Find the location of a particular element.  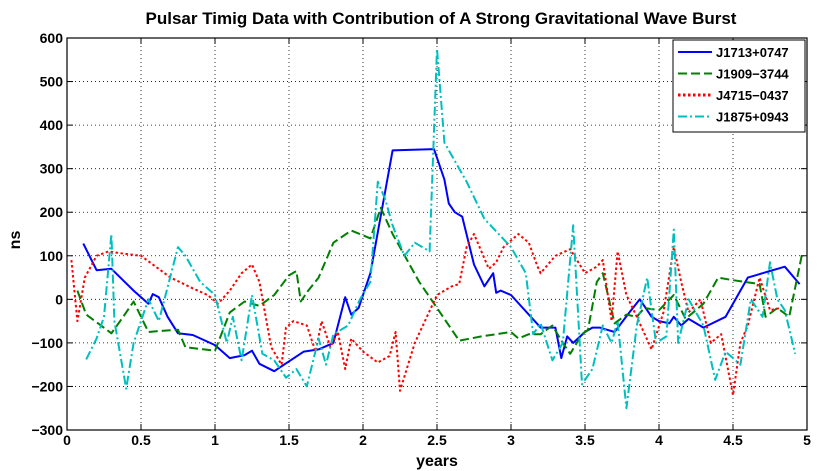

x-tick-label: 1.5 is located at coordinates (289, 440).